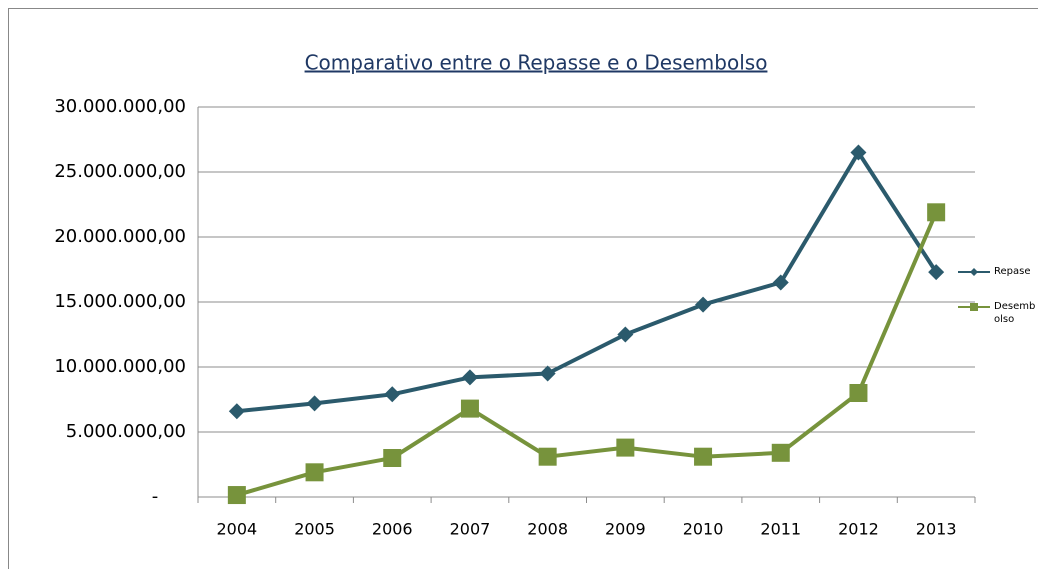 This screenshot has width=1038, height=569. I want to click on y-tick-label: -, so click(155, 496).